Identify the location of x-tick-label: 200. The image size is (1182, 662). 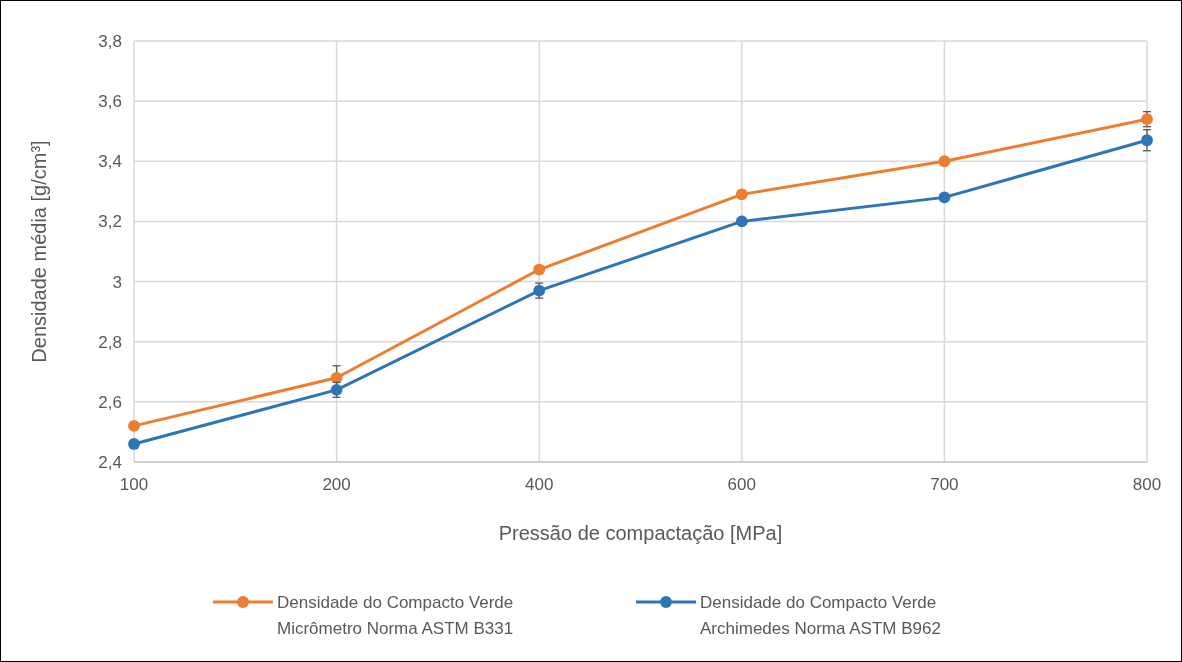
(336, 484).